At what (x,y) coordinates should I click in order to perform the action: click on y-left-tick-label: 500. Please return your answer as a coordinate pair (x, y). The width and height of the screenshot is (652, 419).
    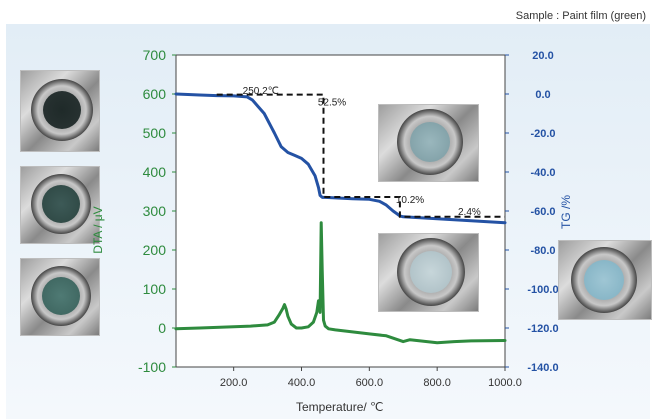
    Looking at the image, I should click on (155, 133).